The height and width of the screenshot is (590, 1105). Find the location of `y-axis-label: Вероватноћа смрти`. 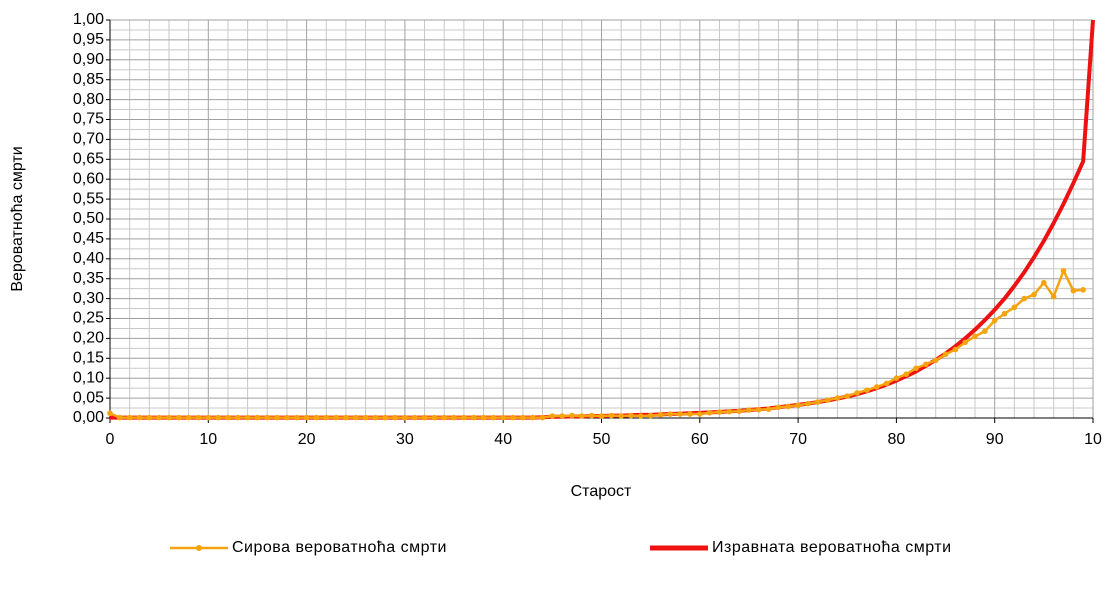

y-axis-label: Вероватноћа смрти is located at coordinates (17, 218).